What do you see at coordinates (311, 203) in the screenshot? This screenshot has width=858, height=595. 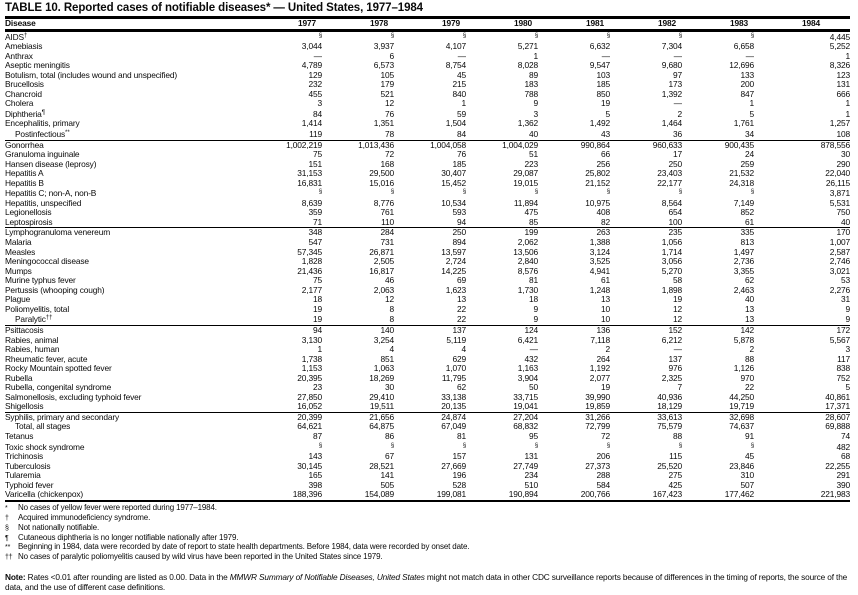 I see `value-cell: 8,639` at bounding box center [311, 203].